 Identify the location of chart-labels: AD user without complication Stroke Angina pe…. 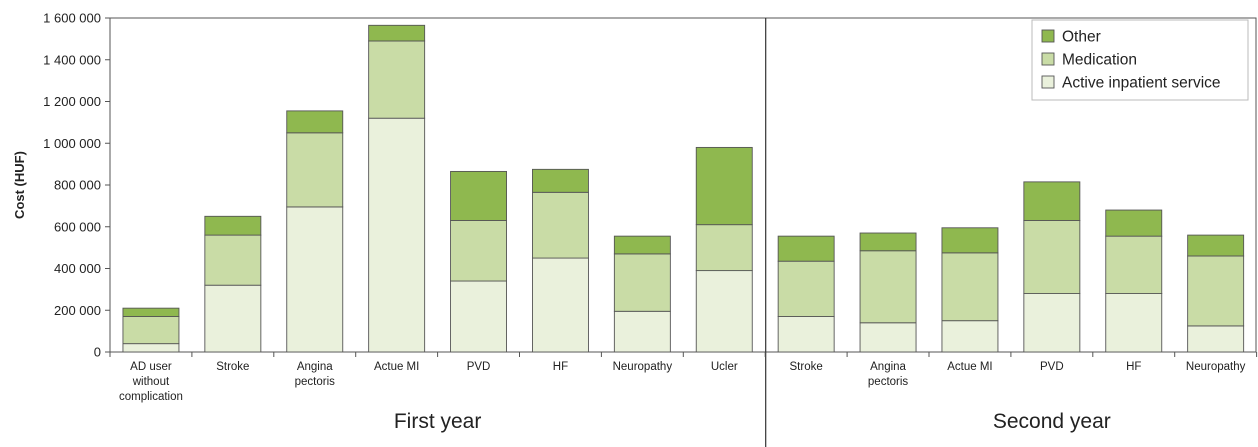
(682, 397).